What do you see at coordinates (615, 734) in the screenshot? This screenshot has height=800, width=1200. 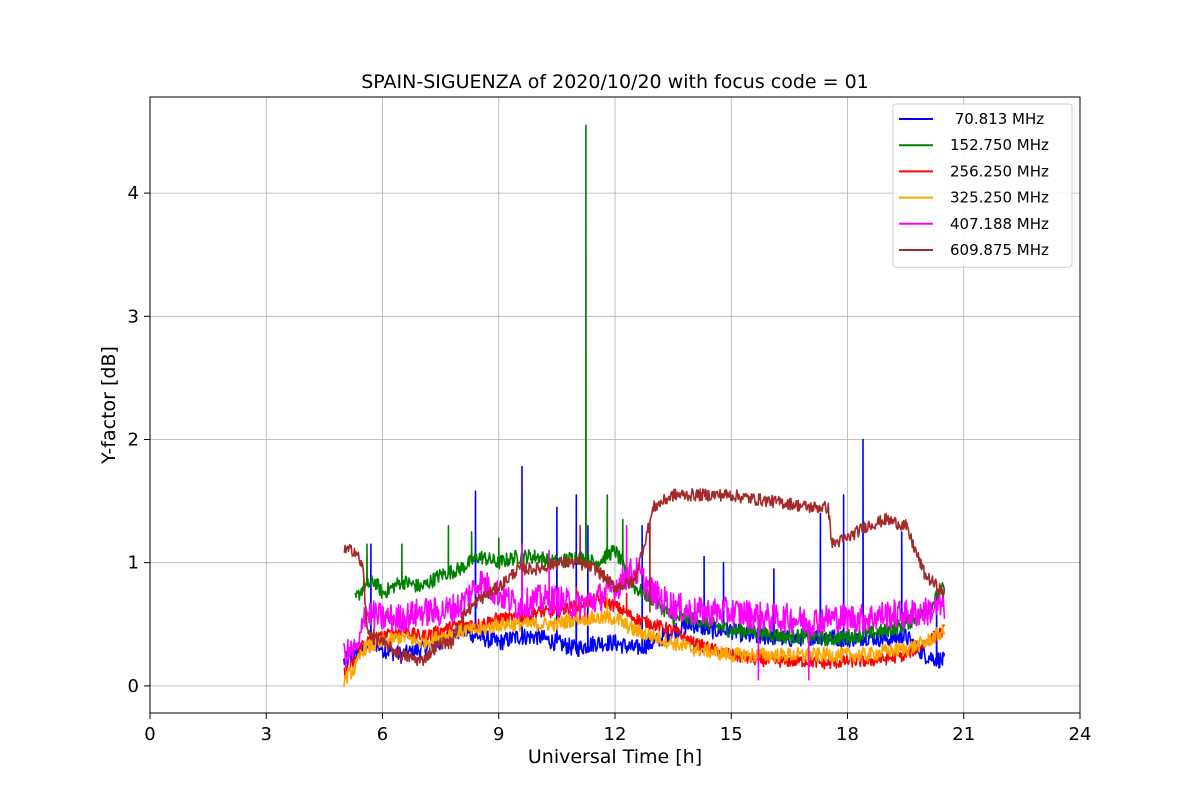 I see `x-tick-label: 12` at bounding box center [615, 734].